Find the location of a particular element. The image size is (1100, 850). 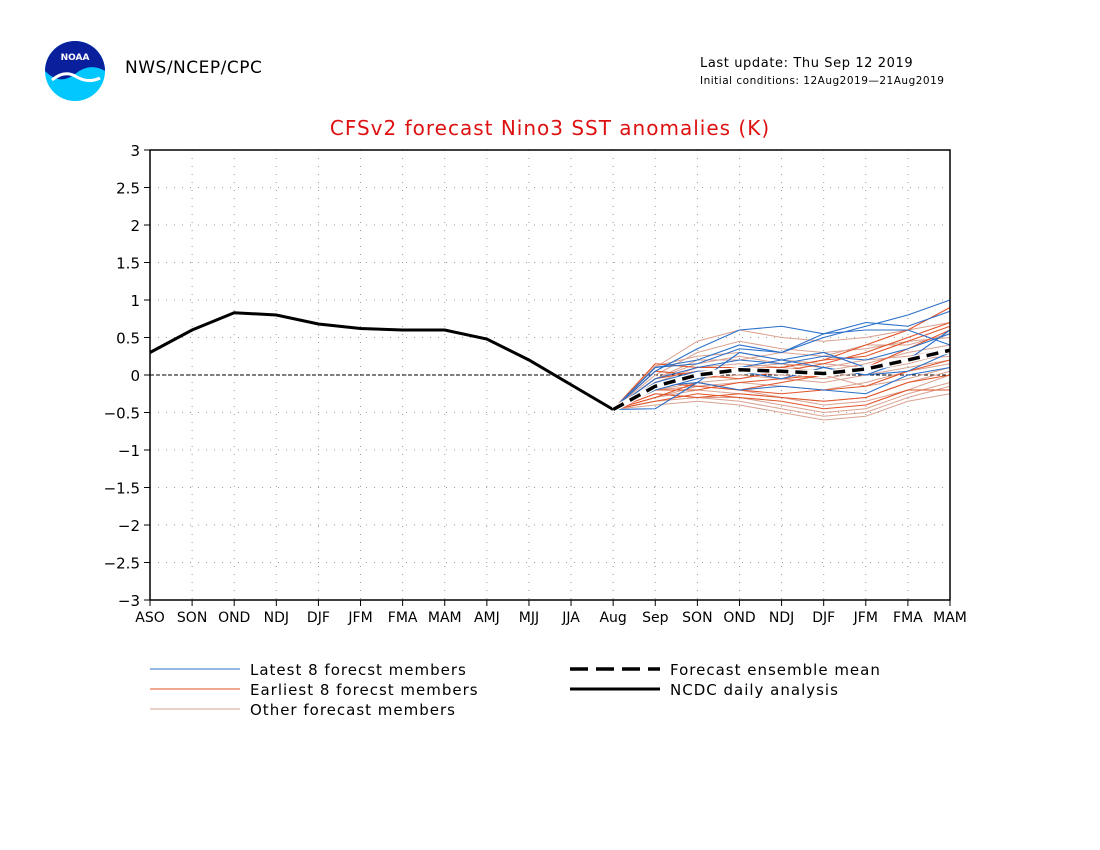

x-tick-label: Aug is located at coordinates (612, 618).